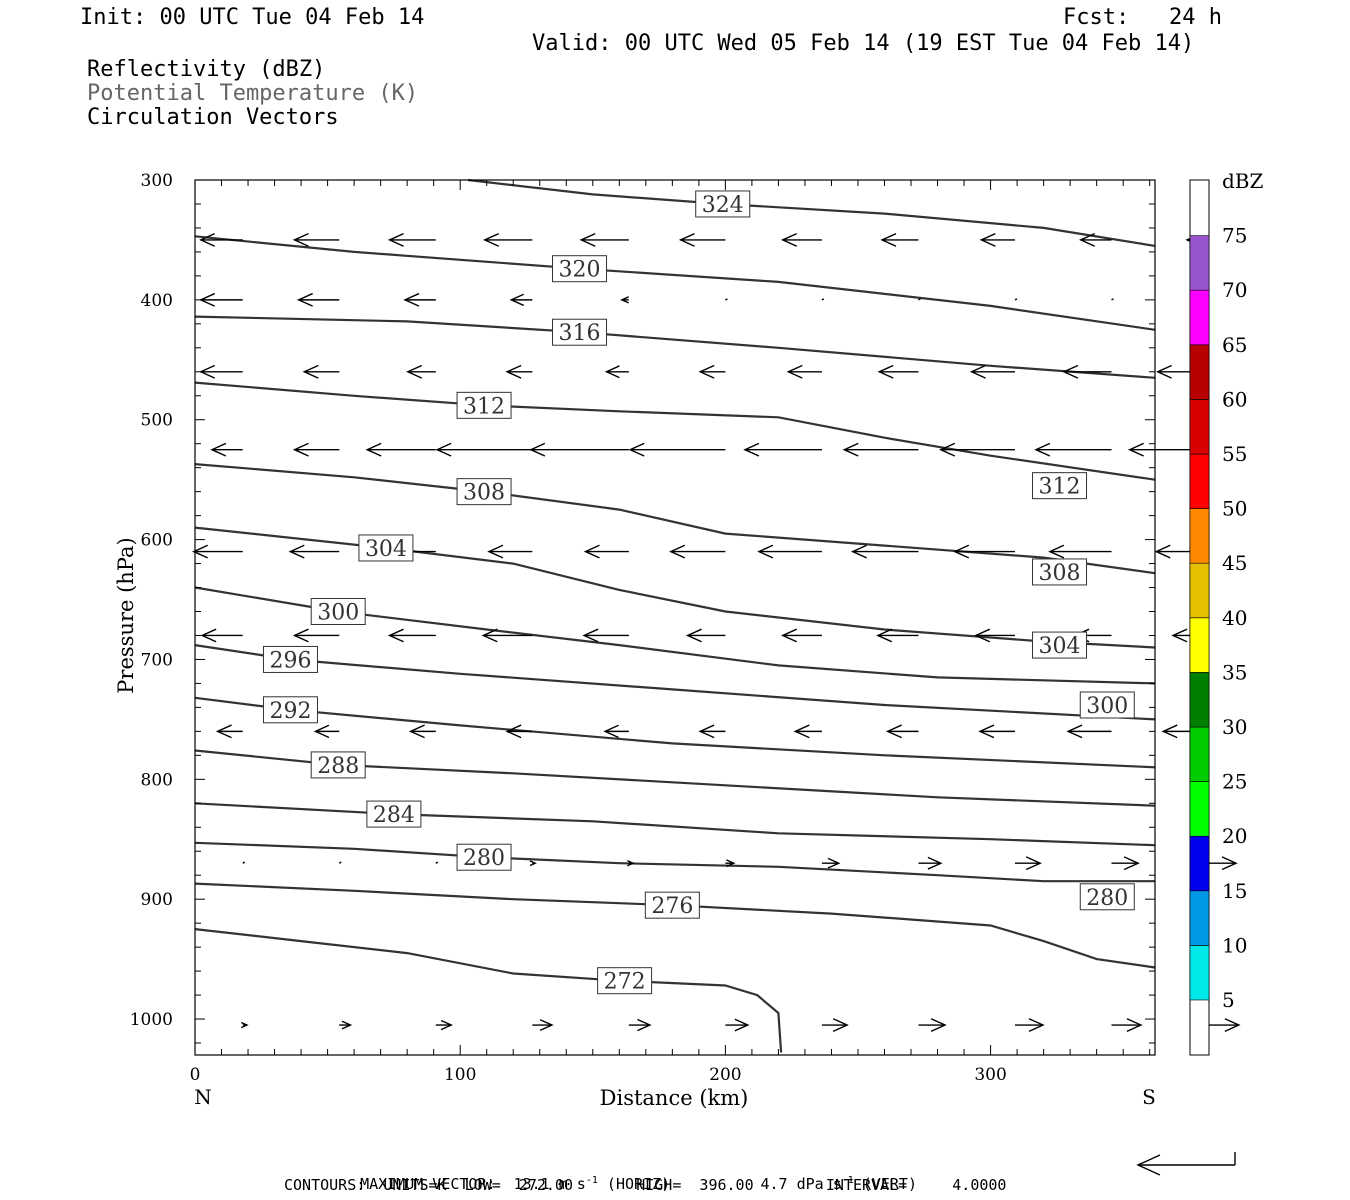 This screenshot has width=1350, height=1200. I want to click on forecast-hour: Fcst: 24 h, so click(1142, 17).